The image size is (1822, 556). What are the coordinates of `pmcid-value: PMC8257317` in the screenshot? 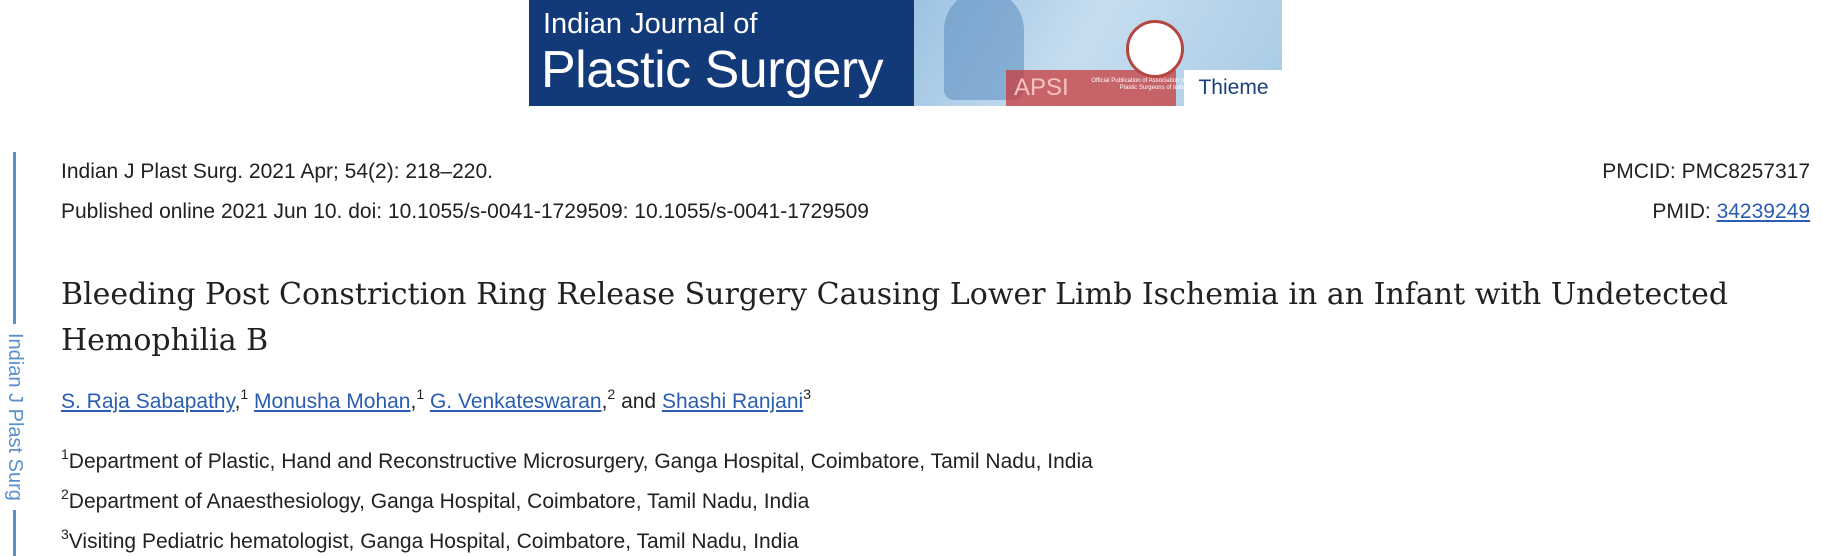 It's located at (1745, 171).